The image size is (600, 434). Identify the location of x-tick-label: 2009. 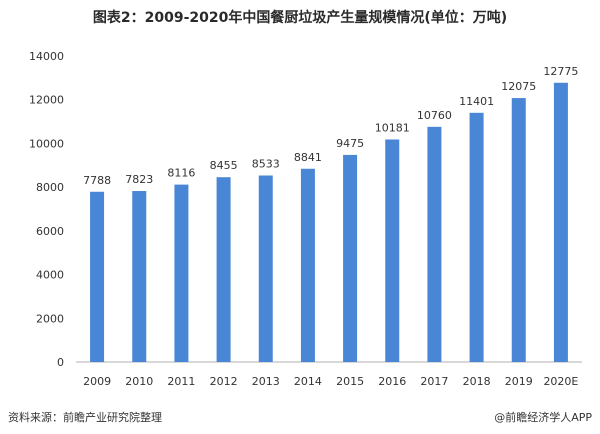
(97, 381).